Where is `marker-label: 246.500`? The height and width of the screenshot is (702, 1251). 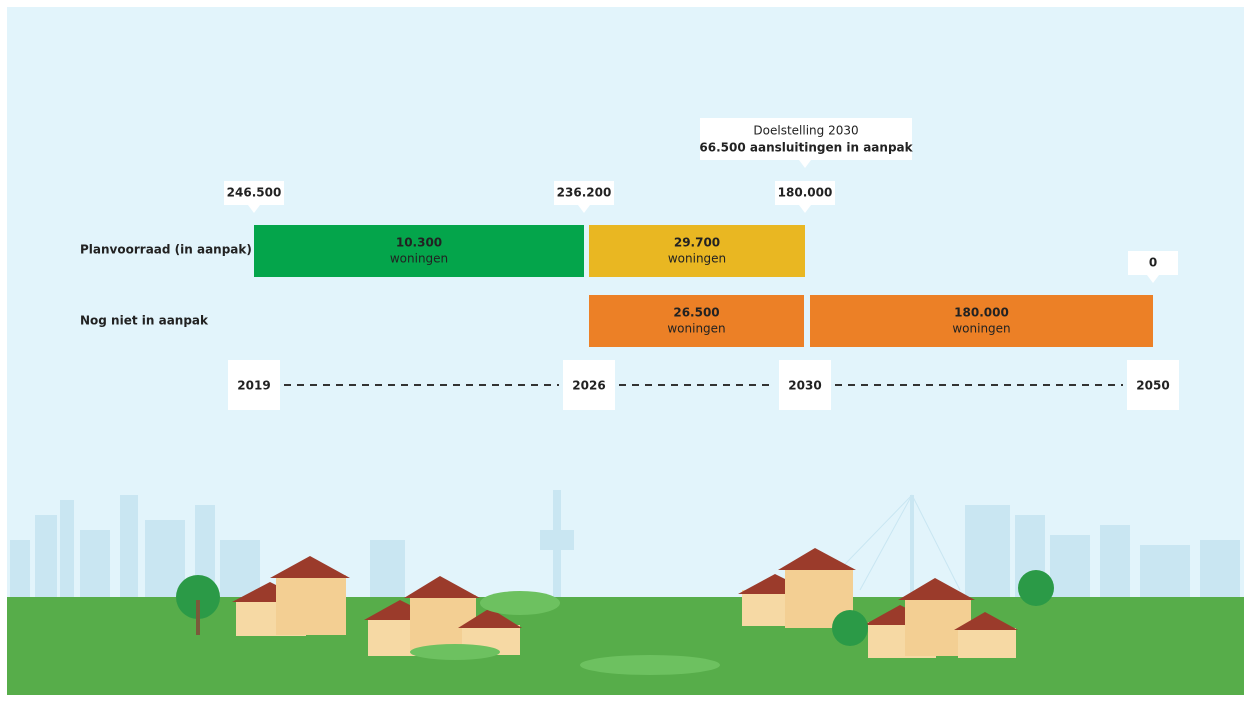
marker-label: 246.500 is located at coordinates (254, 193).